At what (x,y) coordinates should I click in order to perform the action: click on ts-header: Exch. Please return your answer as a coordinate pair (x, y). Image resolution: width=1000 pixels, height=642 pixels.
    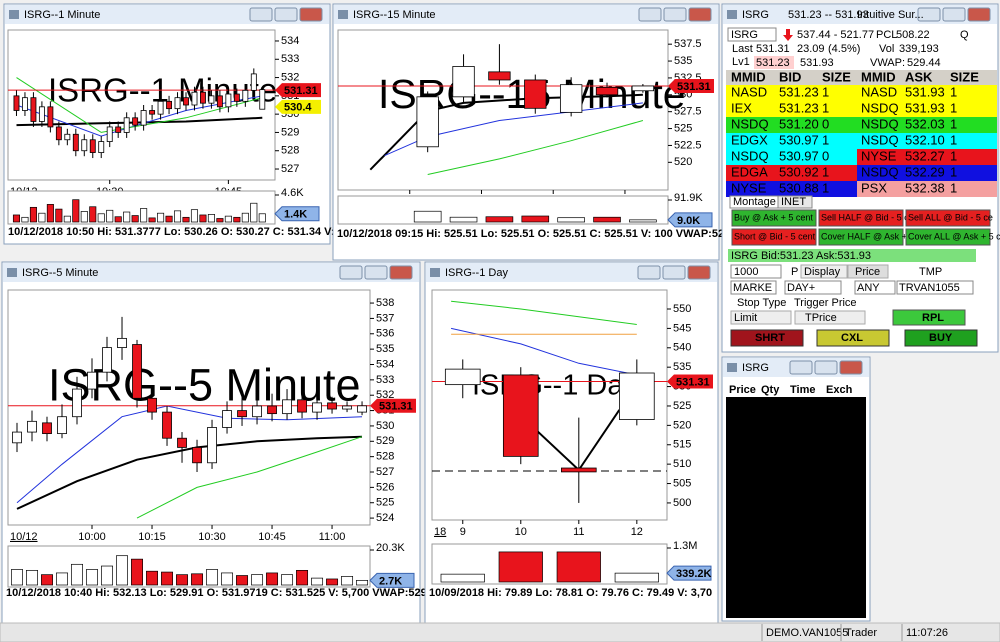
    Looking at the image, I should click on (839, 390).